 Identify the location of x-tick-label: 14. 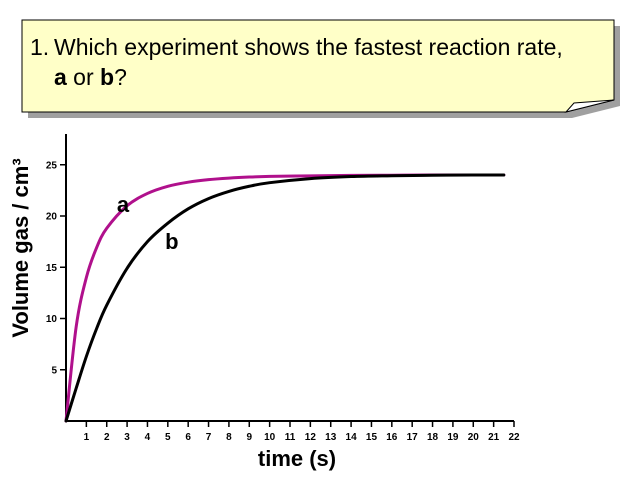
(352, 437).